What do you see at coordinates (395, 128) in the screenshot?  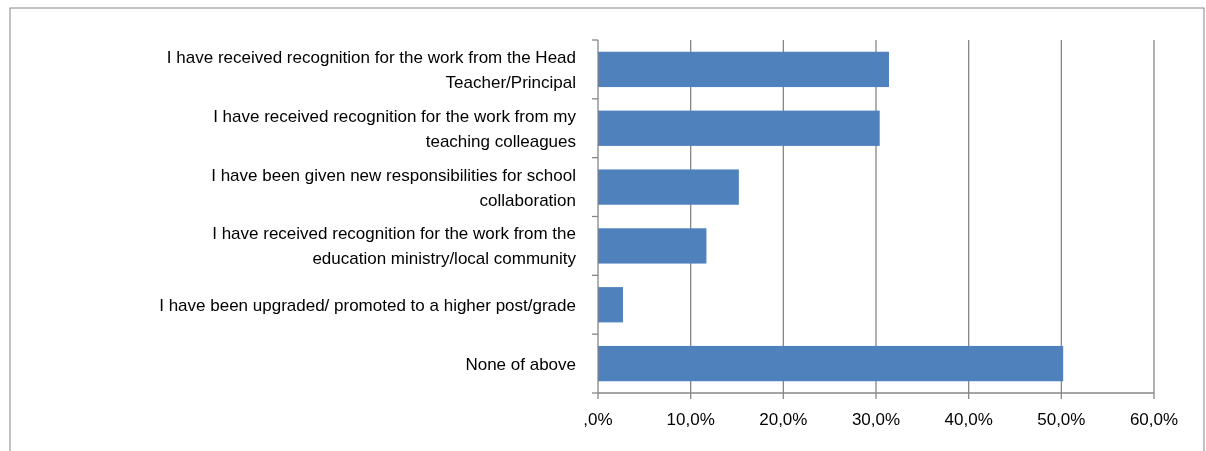 I see `y-tick-label: I have received recognition for the work from my teaching colleagues` at bounding box center [395, 128].